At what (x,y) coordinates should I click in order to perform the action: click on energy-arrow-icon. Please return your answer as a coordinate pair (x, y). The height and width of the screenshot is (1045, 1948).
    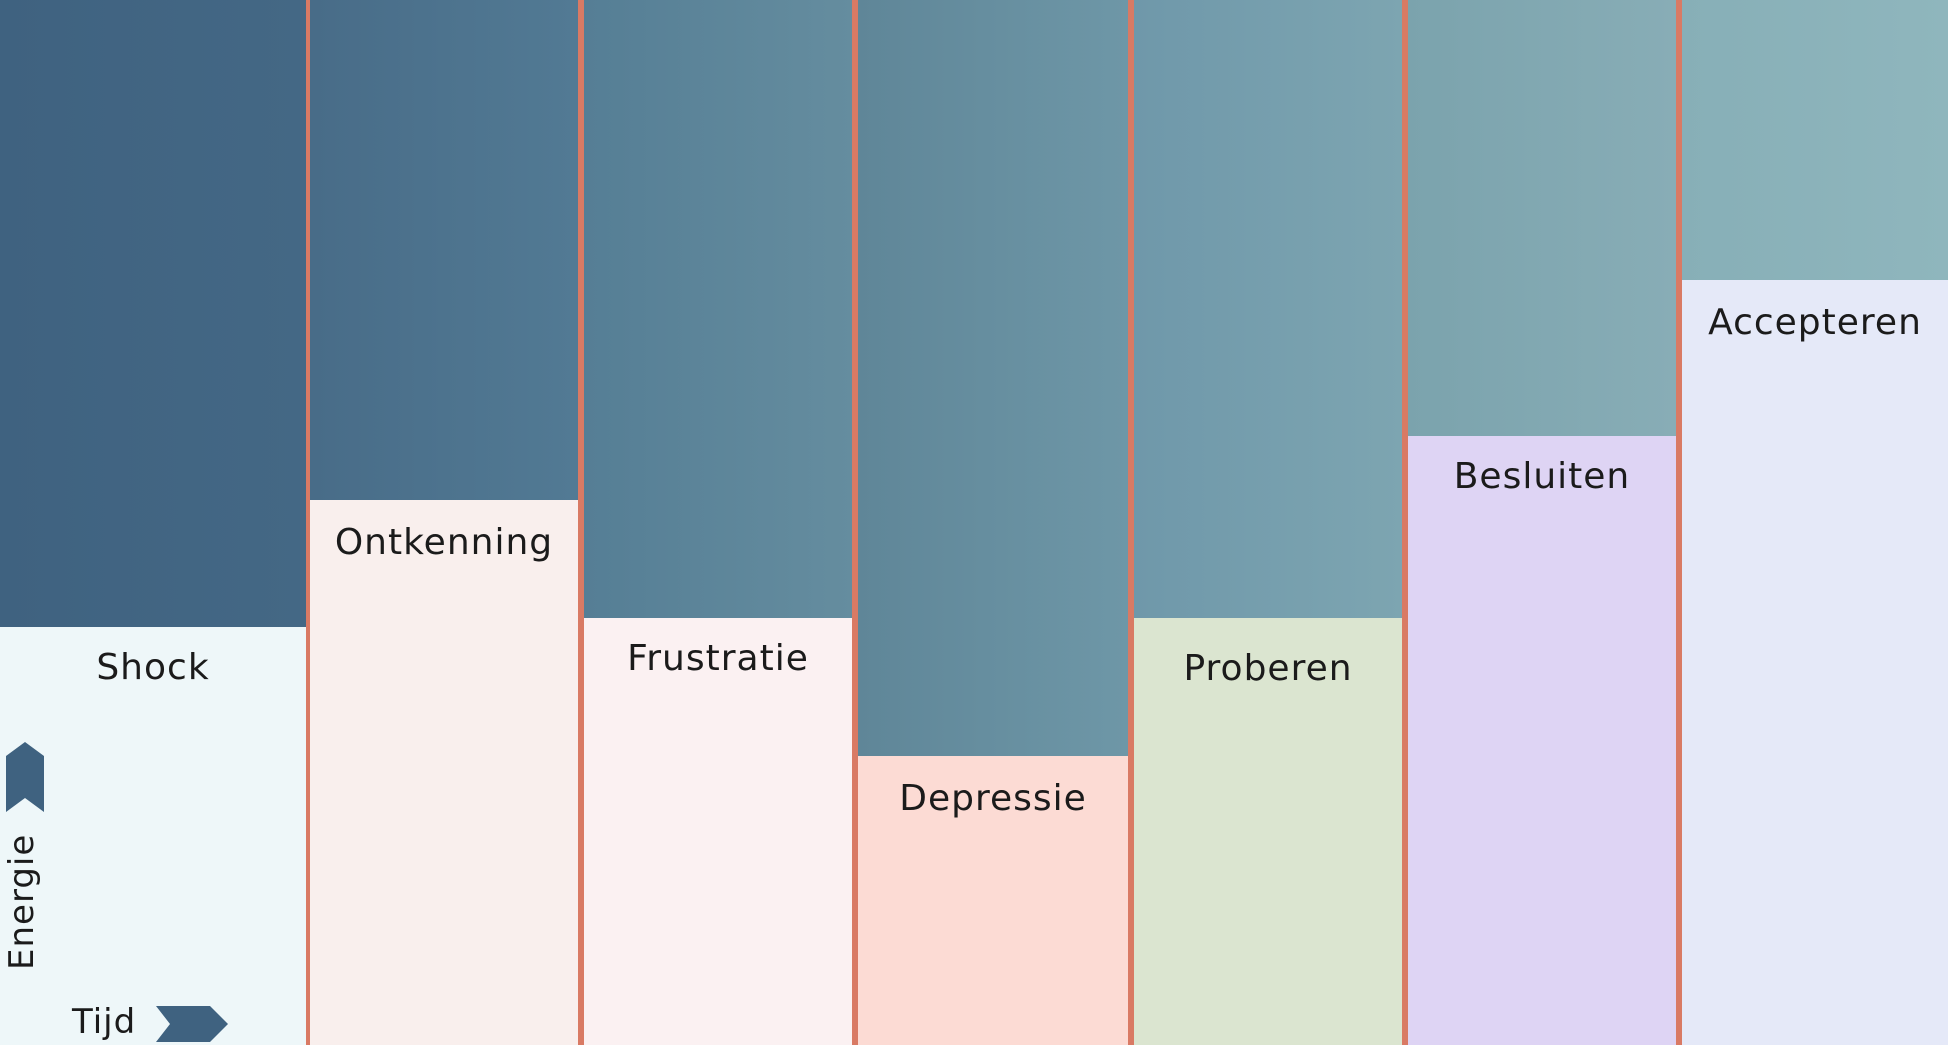
    Looking at the image, I should click on (25, 777).